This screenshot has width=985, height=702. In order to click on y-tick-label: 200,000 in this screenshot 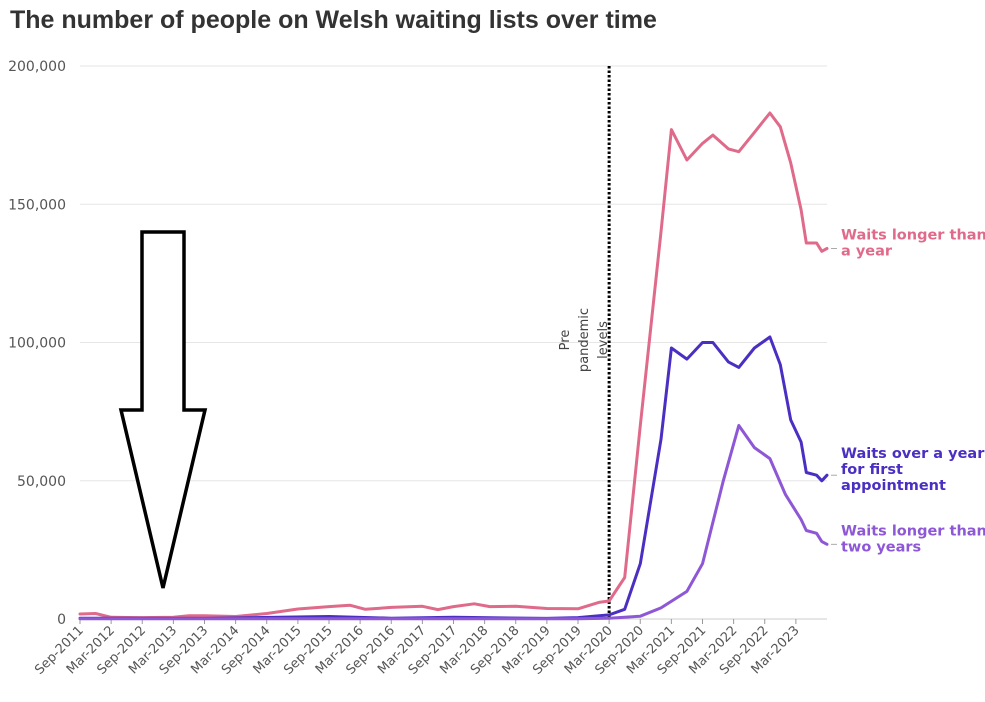, I will do `click(37, 67)`.